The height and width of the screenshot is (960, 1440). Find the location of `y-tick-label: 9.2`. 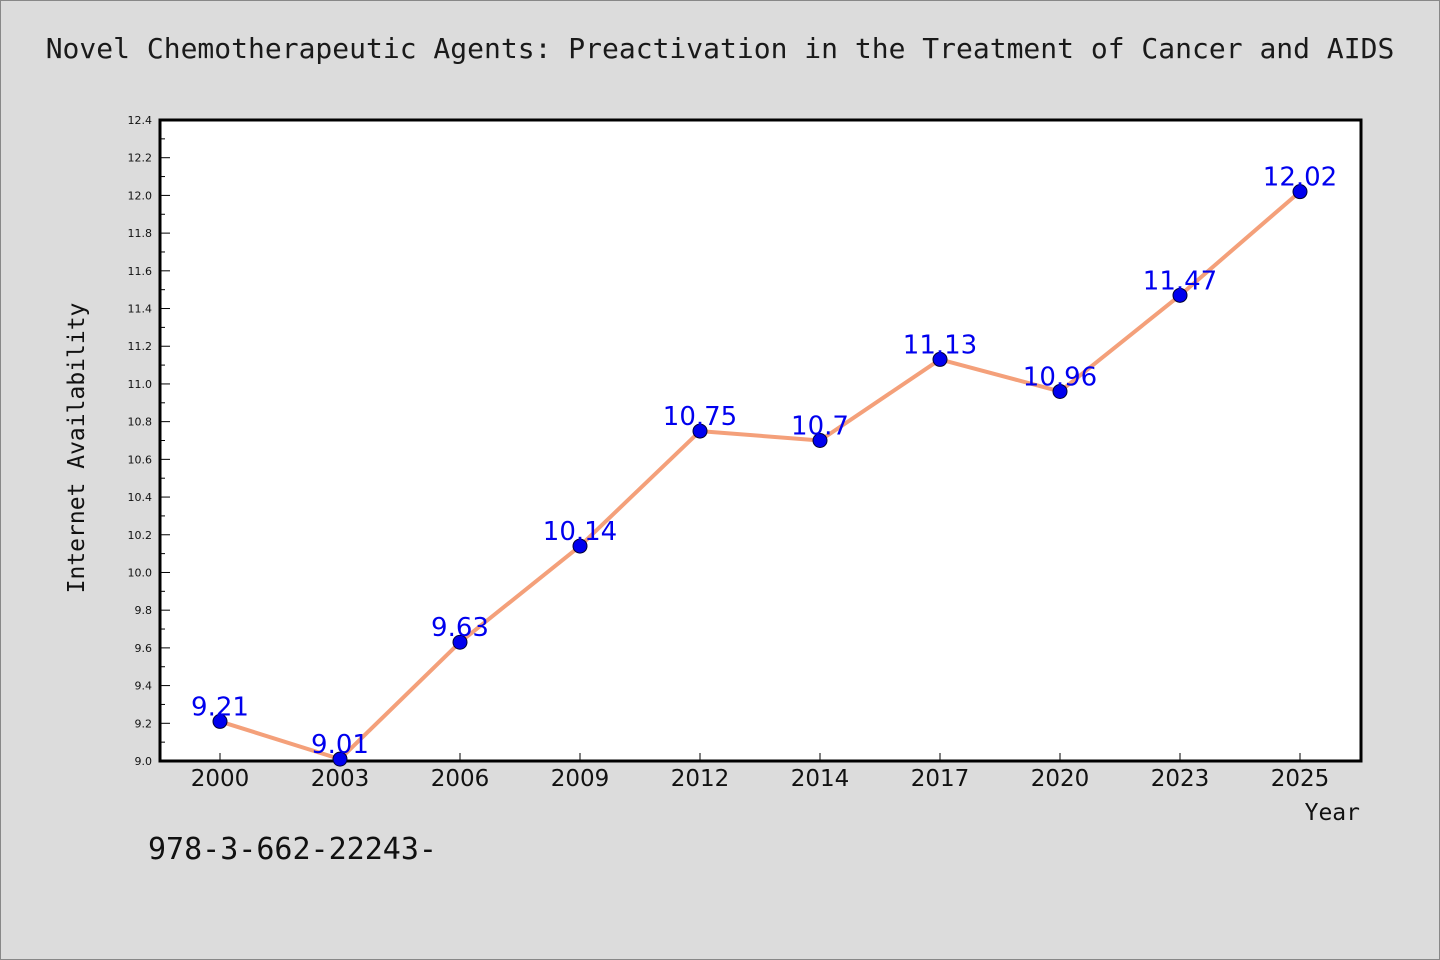

y-tick-label: 9.2 is located at coordinates (144, 723).